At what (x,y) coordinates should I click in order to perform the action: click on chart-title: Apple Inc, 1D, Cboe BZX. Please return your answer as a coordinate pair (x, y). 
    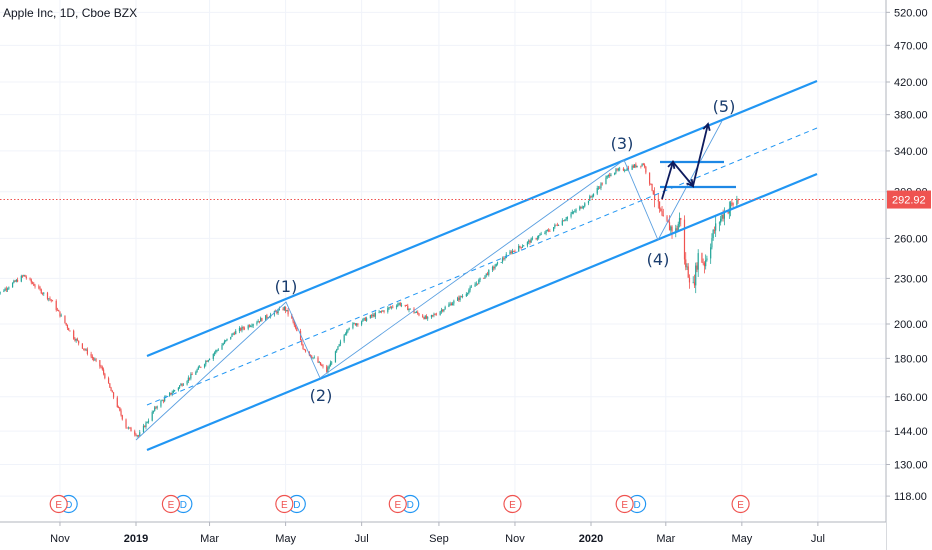
    Looking at the image, I should click on (70, 13).